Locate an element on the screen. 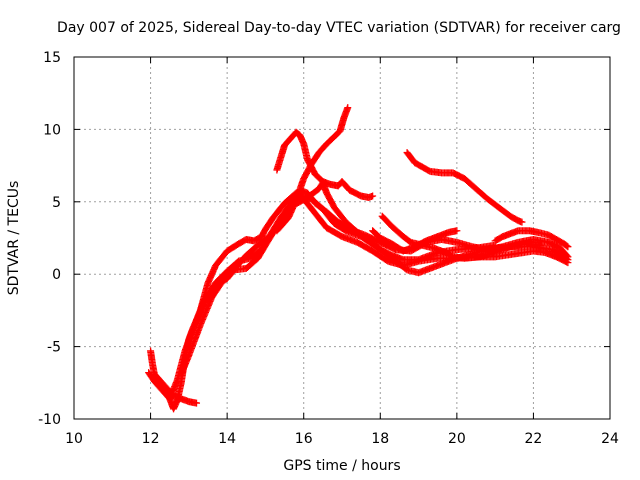  x-tick-label: 18 is located at coordinates (380, 439).